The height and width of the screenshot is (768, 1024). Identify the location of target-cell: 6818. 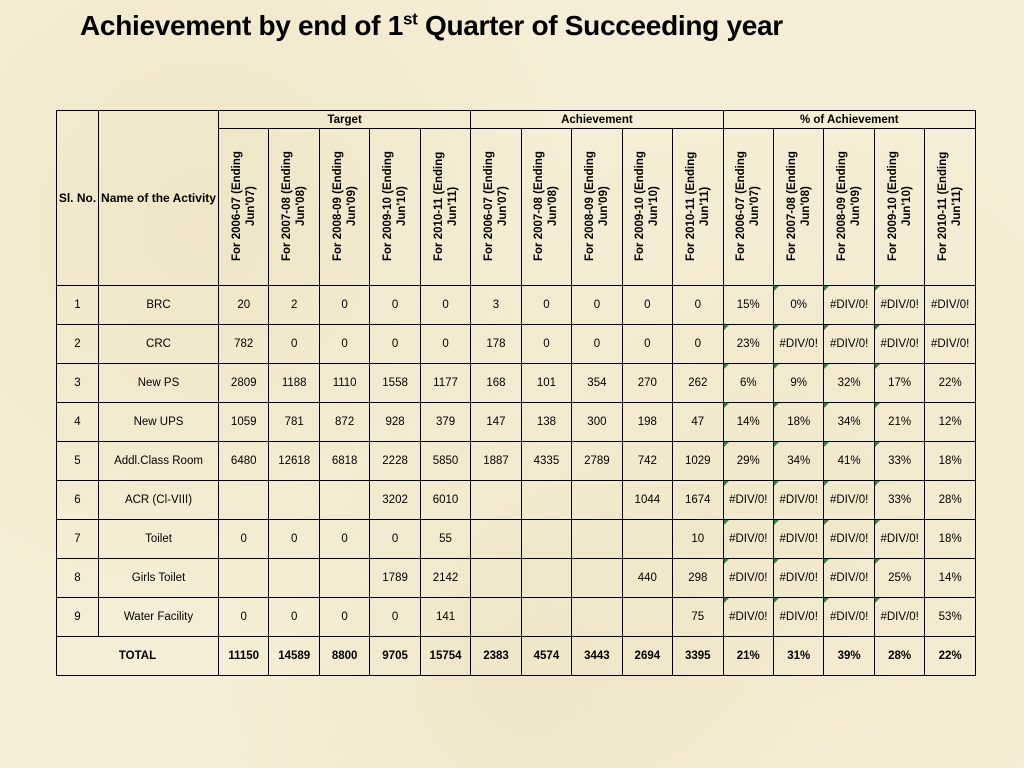
(344, 461).